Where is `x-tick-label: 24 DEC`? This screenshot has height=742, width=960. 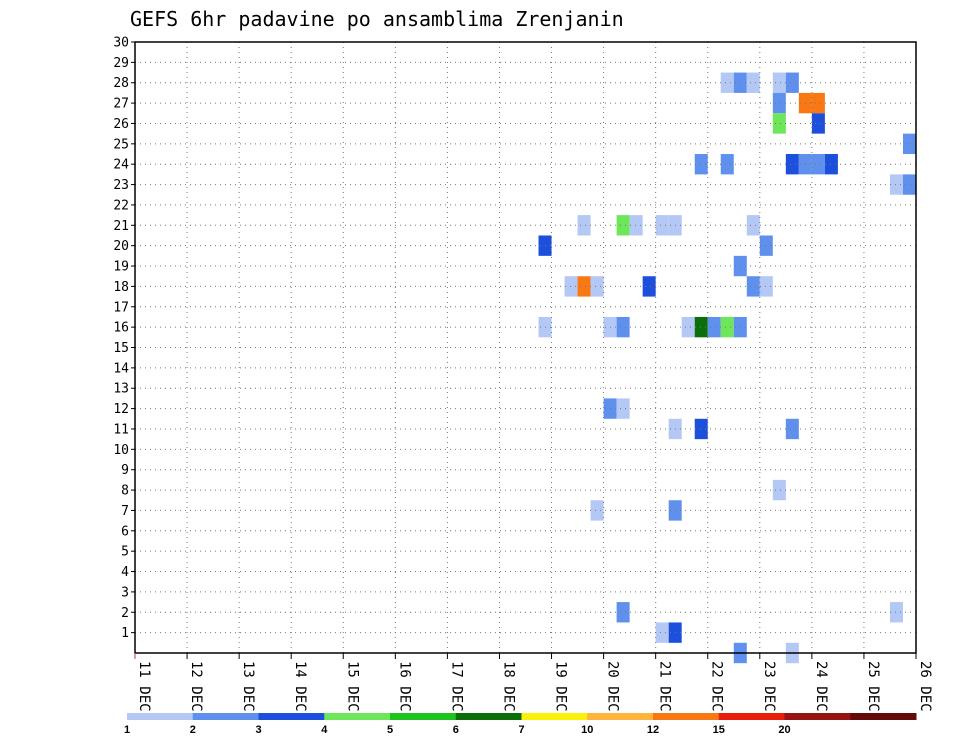
x-tick-label: 24 DEC is located at coordinates (821, 686).